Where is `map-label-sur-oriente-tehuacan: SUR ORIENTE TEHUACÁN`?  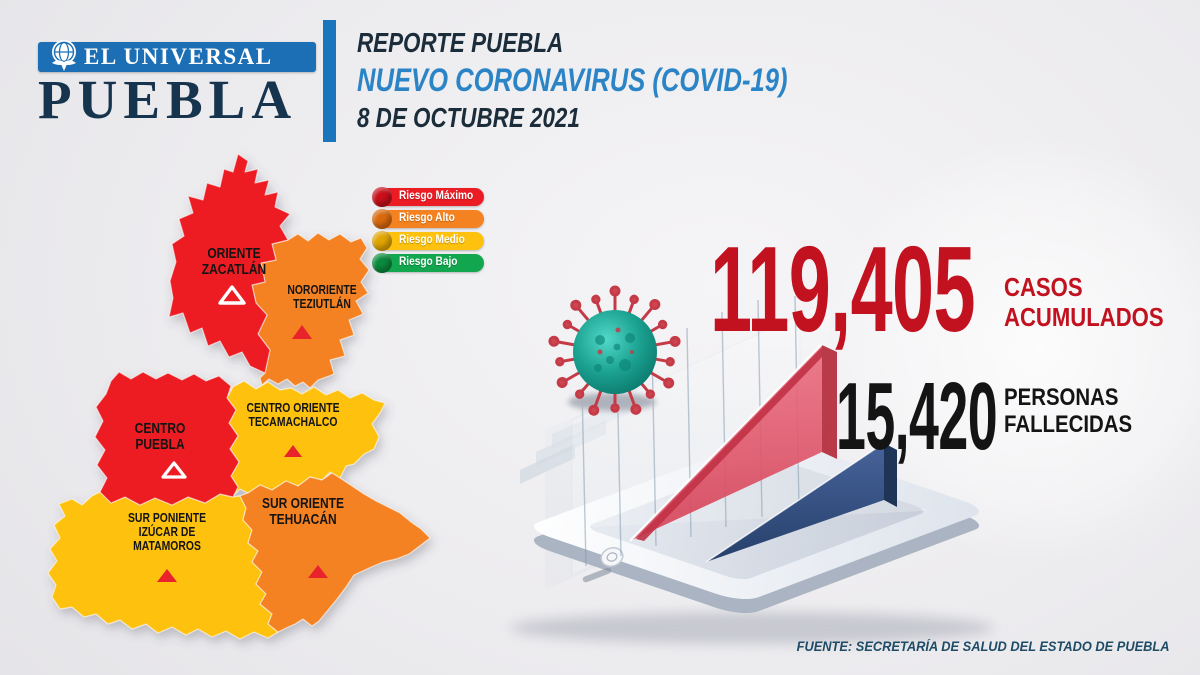 map-label-sur-oriente-tehuacan: SUR ORIENTE TEHUACÁN is located at coordinates (303, 511).